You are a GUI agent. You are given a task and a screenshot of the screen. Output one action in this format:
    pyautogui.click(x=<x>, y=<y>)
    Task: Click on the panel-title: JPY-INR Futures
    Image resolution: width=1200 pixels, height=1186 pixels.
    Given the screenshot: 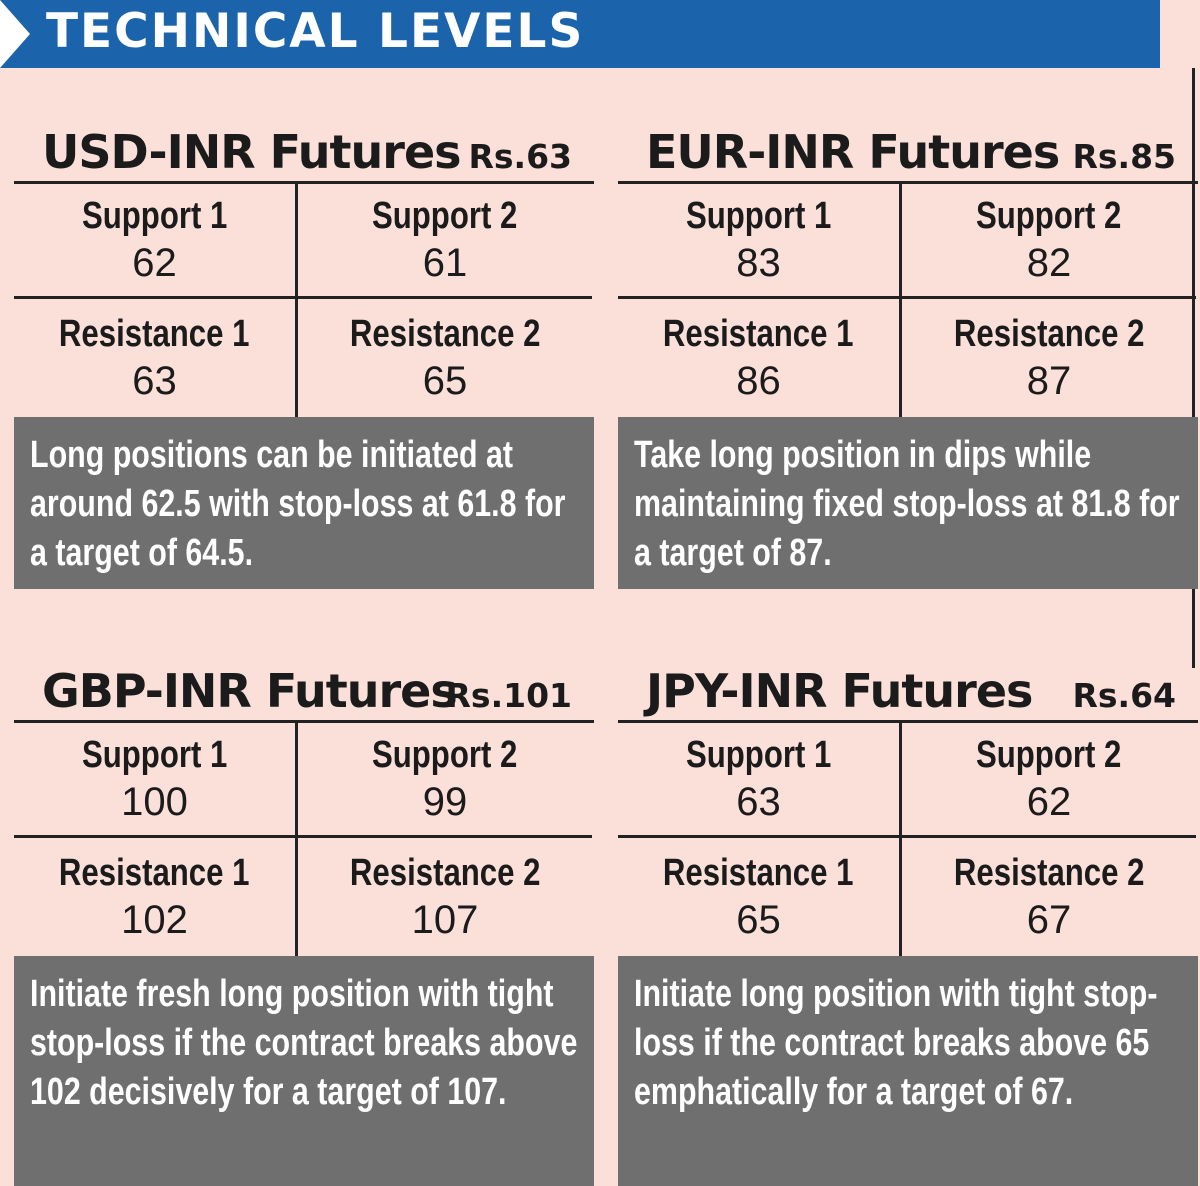 What is the action you would take?
    pyautogui.click(x=839, y=691)
    